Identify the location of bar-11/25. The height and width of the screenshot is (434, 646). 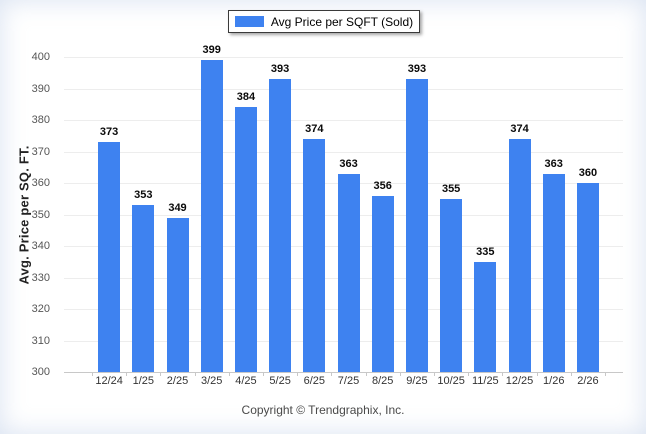
(485, 316).